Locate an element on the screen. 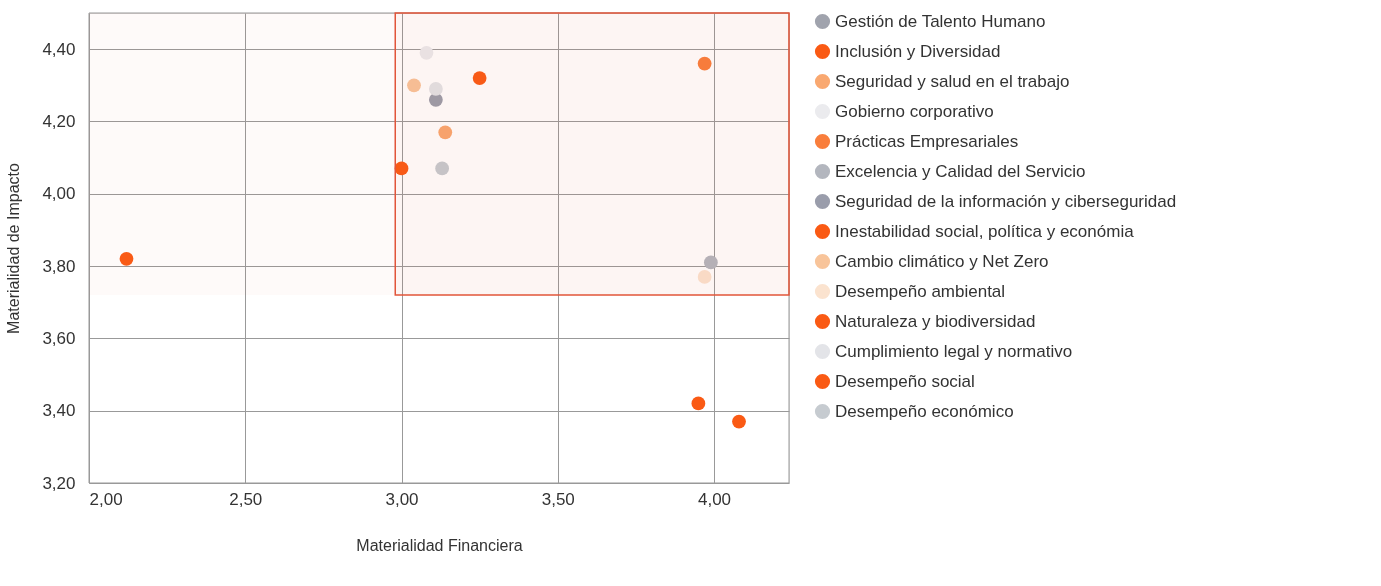 The height and width of the screenshot is (586, 1381). y-tick-label: 3,40 is located at coordinates (59, 411).